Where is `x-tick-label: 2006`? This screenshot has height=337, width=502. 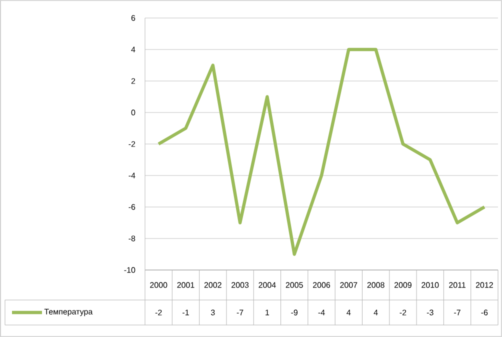
x-tick-label: 2006 is located at coordinates (321, 285).